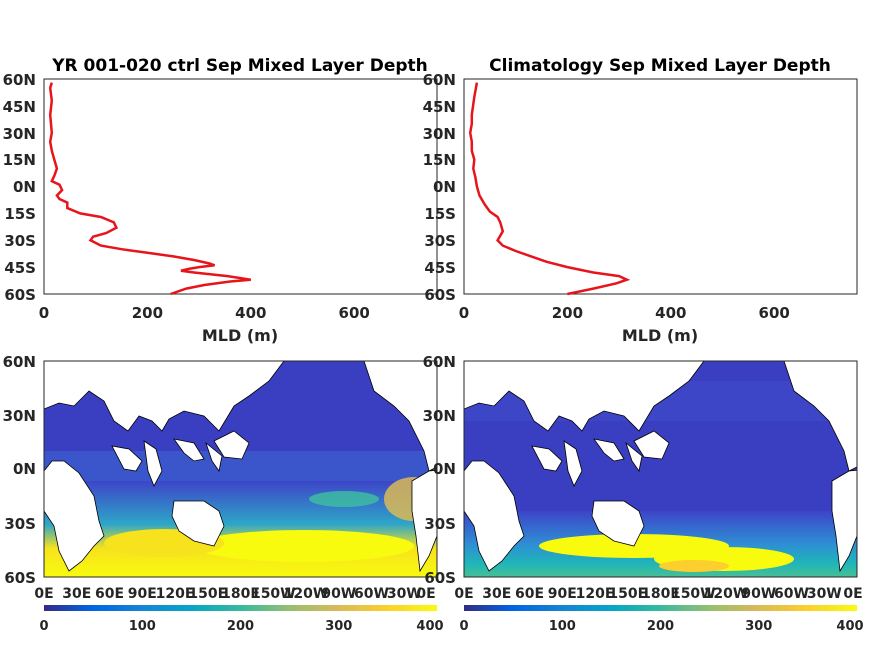 The width and height of the screenshot is (875, 656). Describe the element at coordinates (240, 529) in the screenshot. I see `southern-ocean-band` at that location.